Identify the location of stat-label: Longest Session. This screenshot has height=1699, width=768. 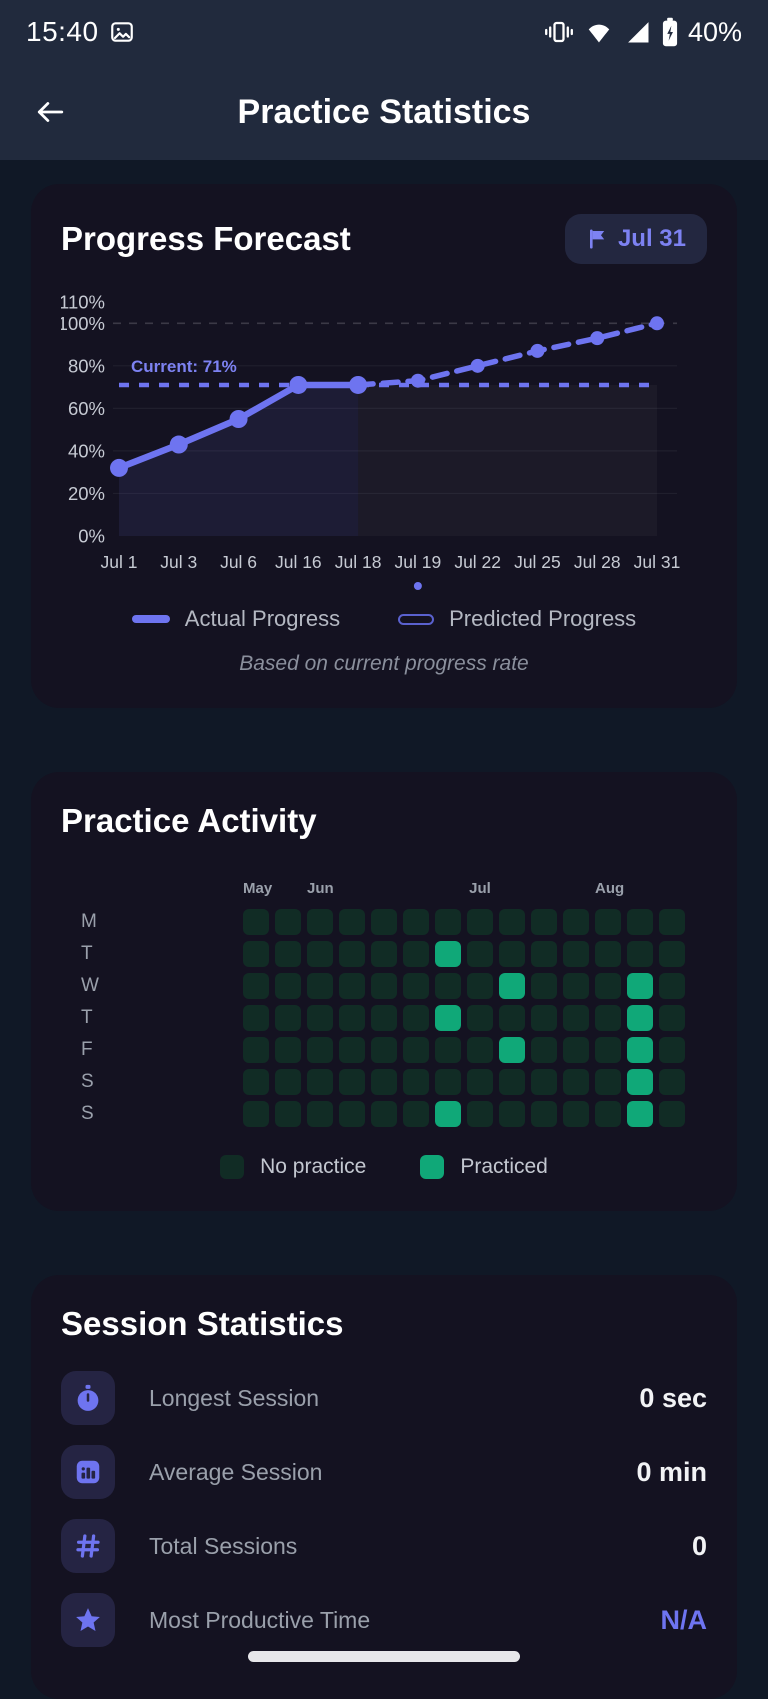
(234, 1397).